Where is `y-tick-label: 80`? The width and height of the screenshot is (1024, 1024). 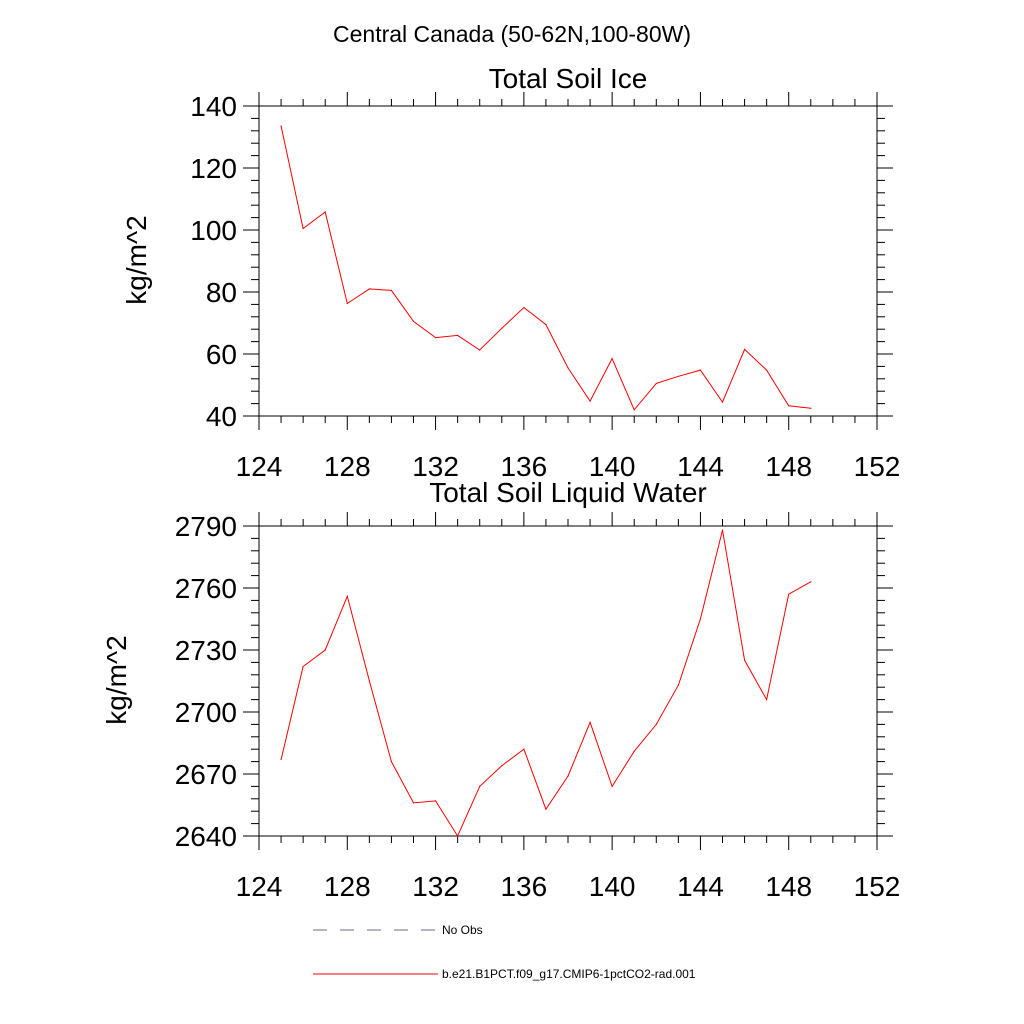 y-tick-label: 80 is located at coordinates (221, 292).